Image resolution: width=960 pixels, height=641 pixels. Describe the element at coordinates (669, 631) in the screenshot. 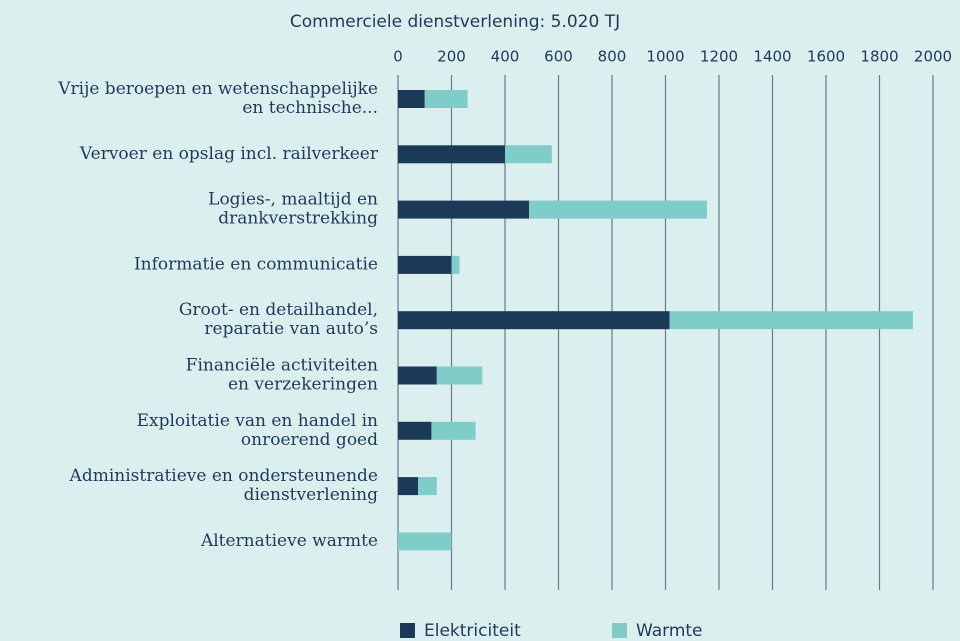

I see `legend-label: Warmte` at that location.